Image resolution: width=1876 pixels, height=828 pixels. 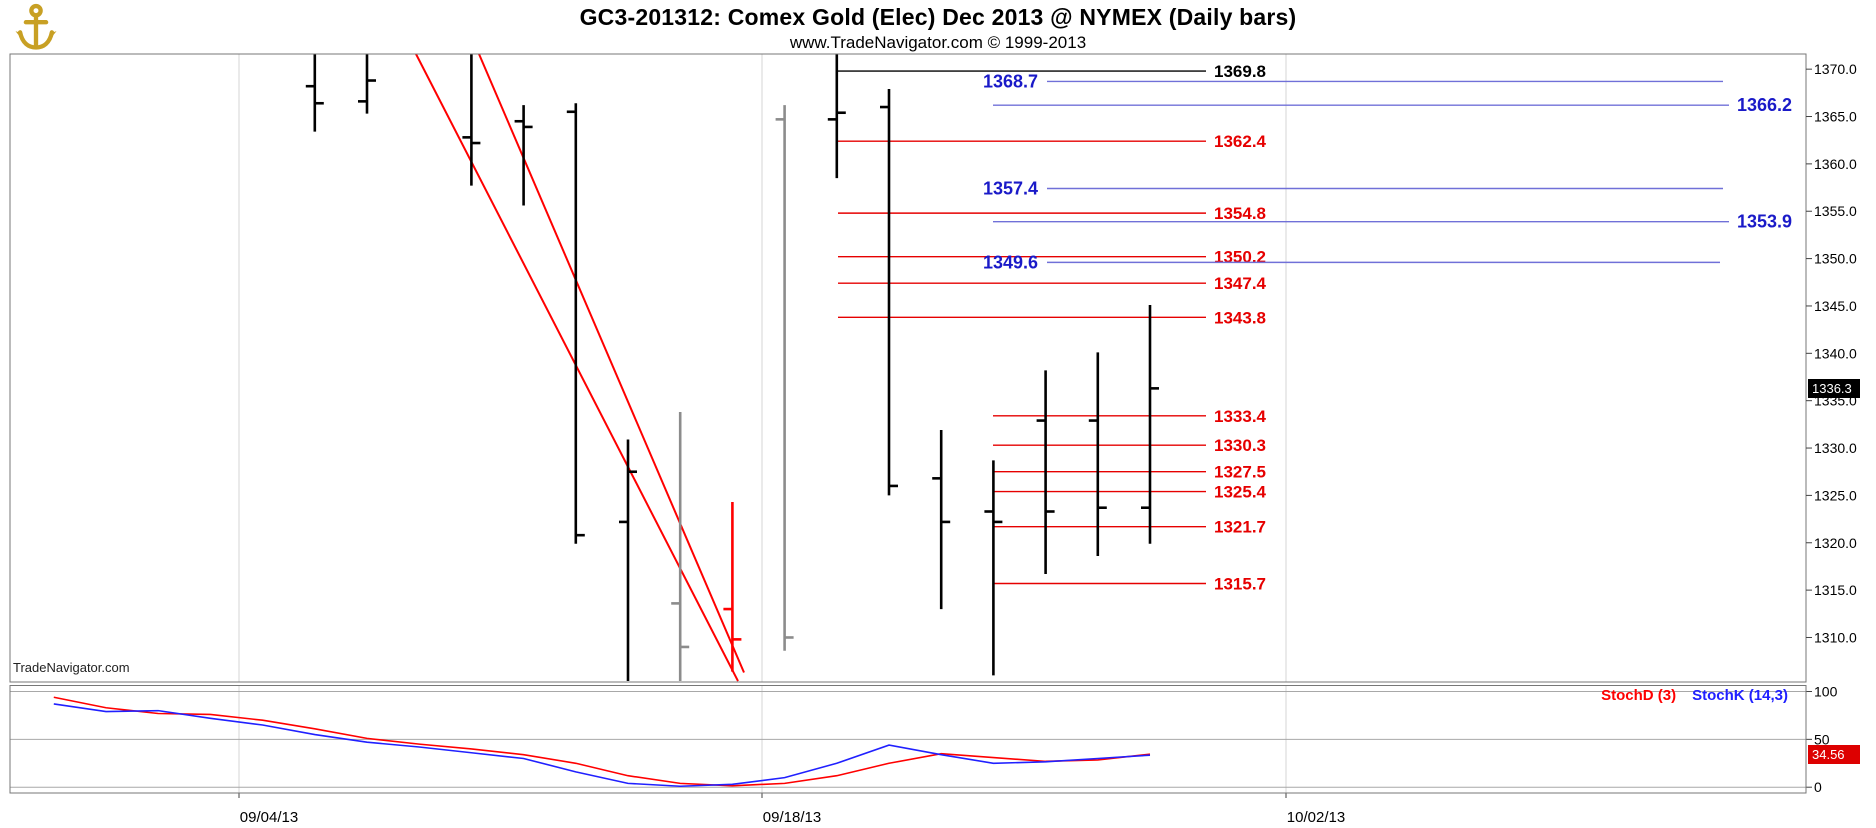 What do you see at coordinates (1240, 71) in the screenshot?
I see `price-level-label: 1369.8` at bounding box center [1240, 71].